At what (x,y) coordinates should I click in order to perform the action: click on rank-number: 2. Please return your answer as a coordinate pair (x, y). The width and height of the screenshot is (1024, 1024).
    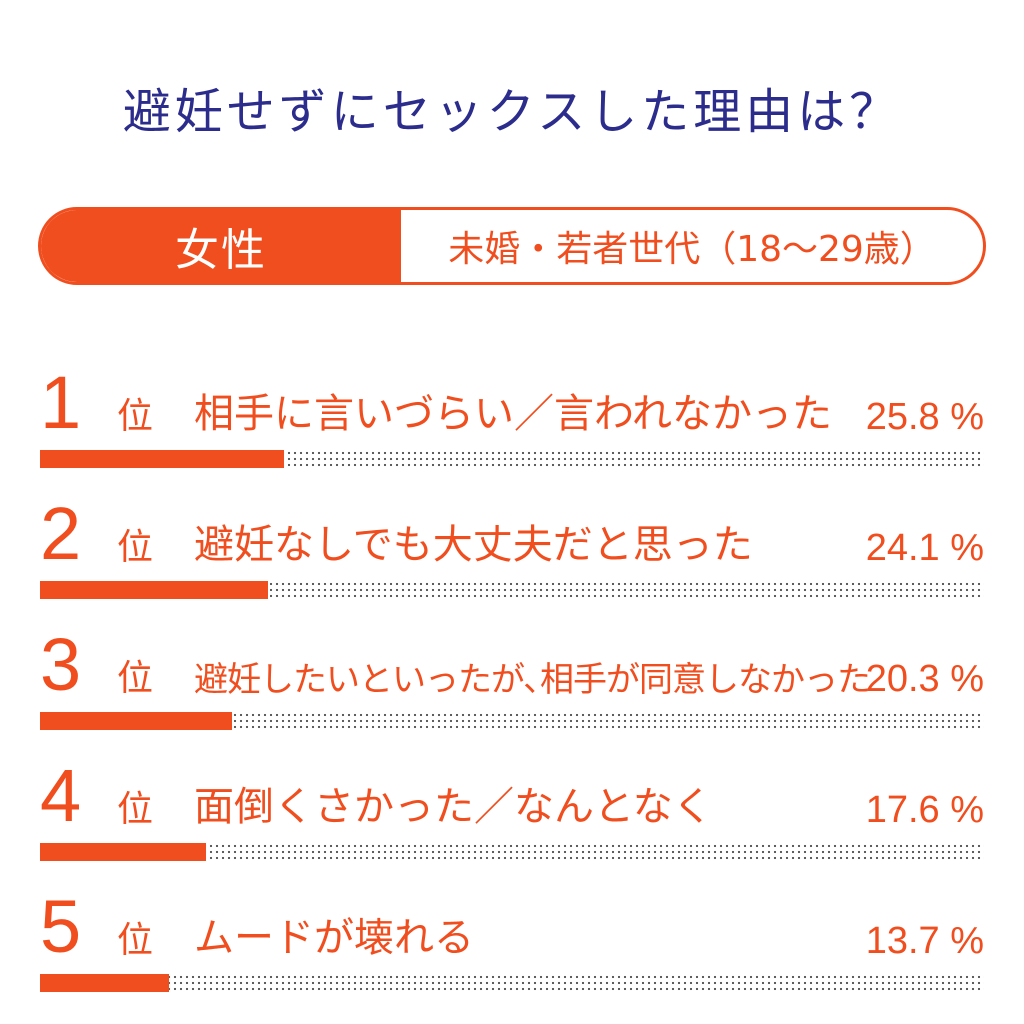
    Looking at the image, I should click on (61, 533).